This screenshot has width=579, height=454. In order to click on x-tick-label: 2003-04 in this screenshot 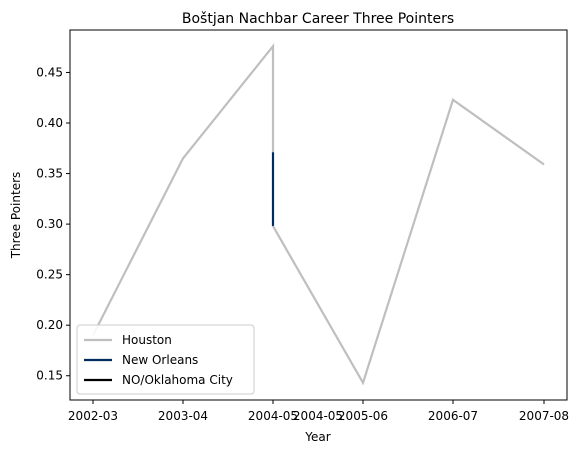, I will do `click(183, 416)`.